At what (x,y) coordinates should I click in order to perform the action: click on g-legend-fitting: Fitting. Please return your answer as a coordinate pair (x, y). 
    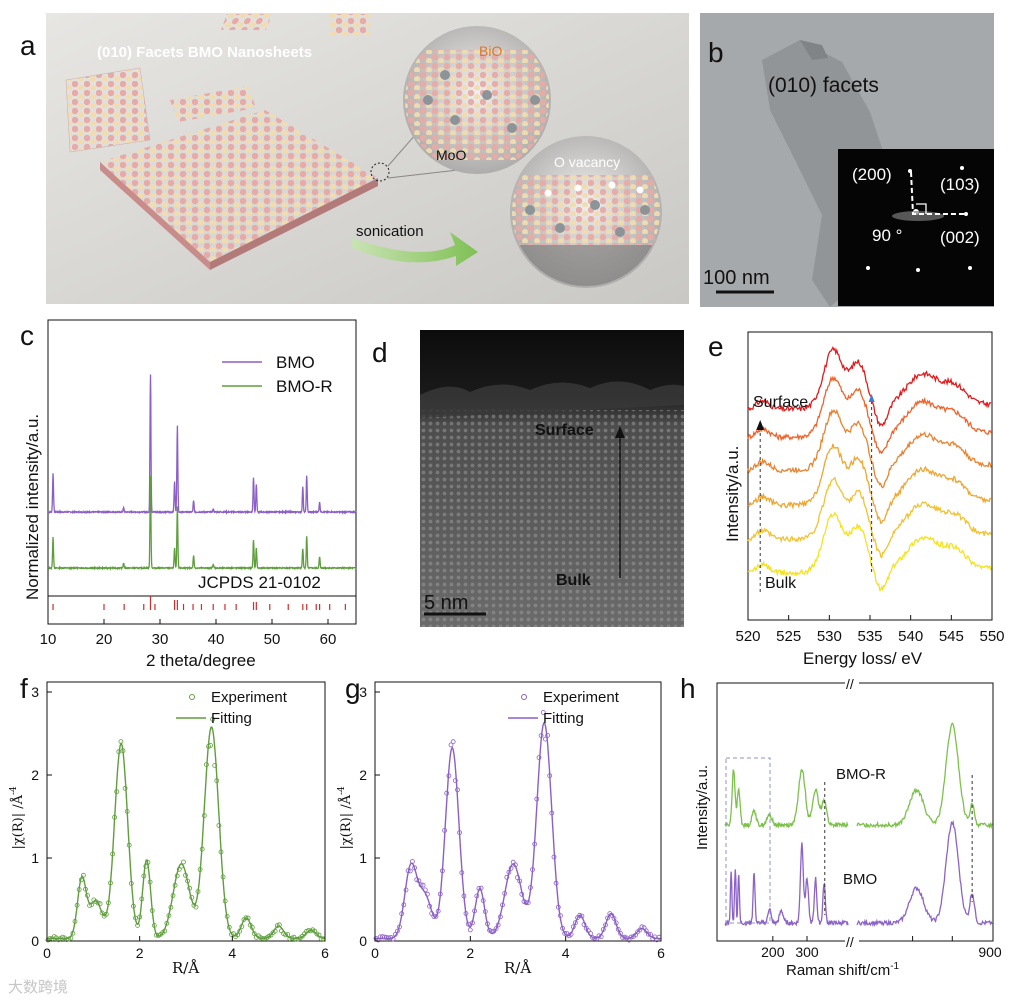
    Looking at the image, I should click on (563, 718).